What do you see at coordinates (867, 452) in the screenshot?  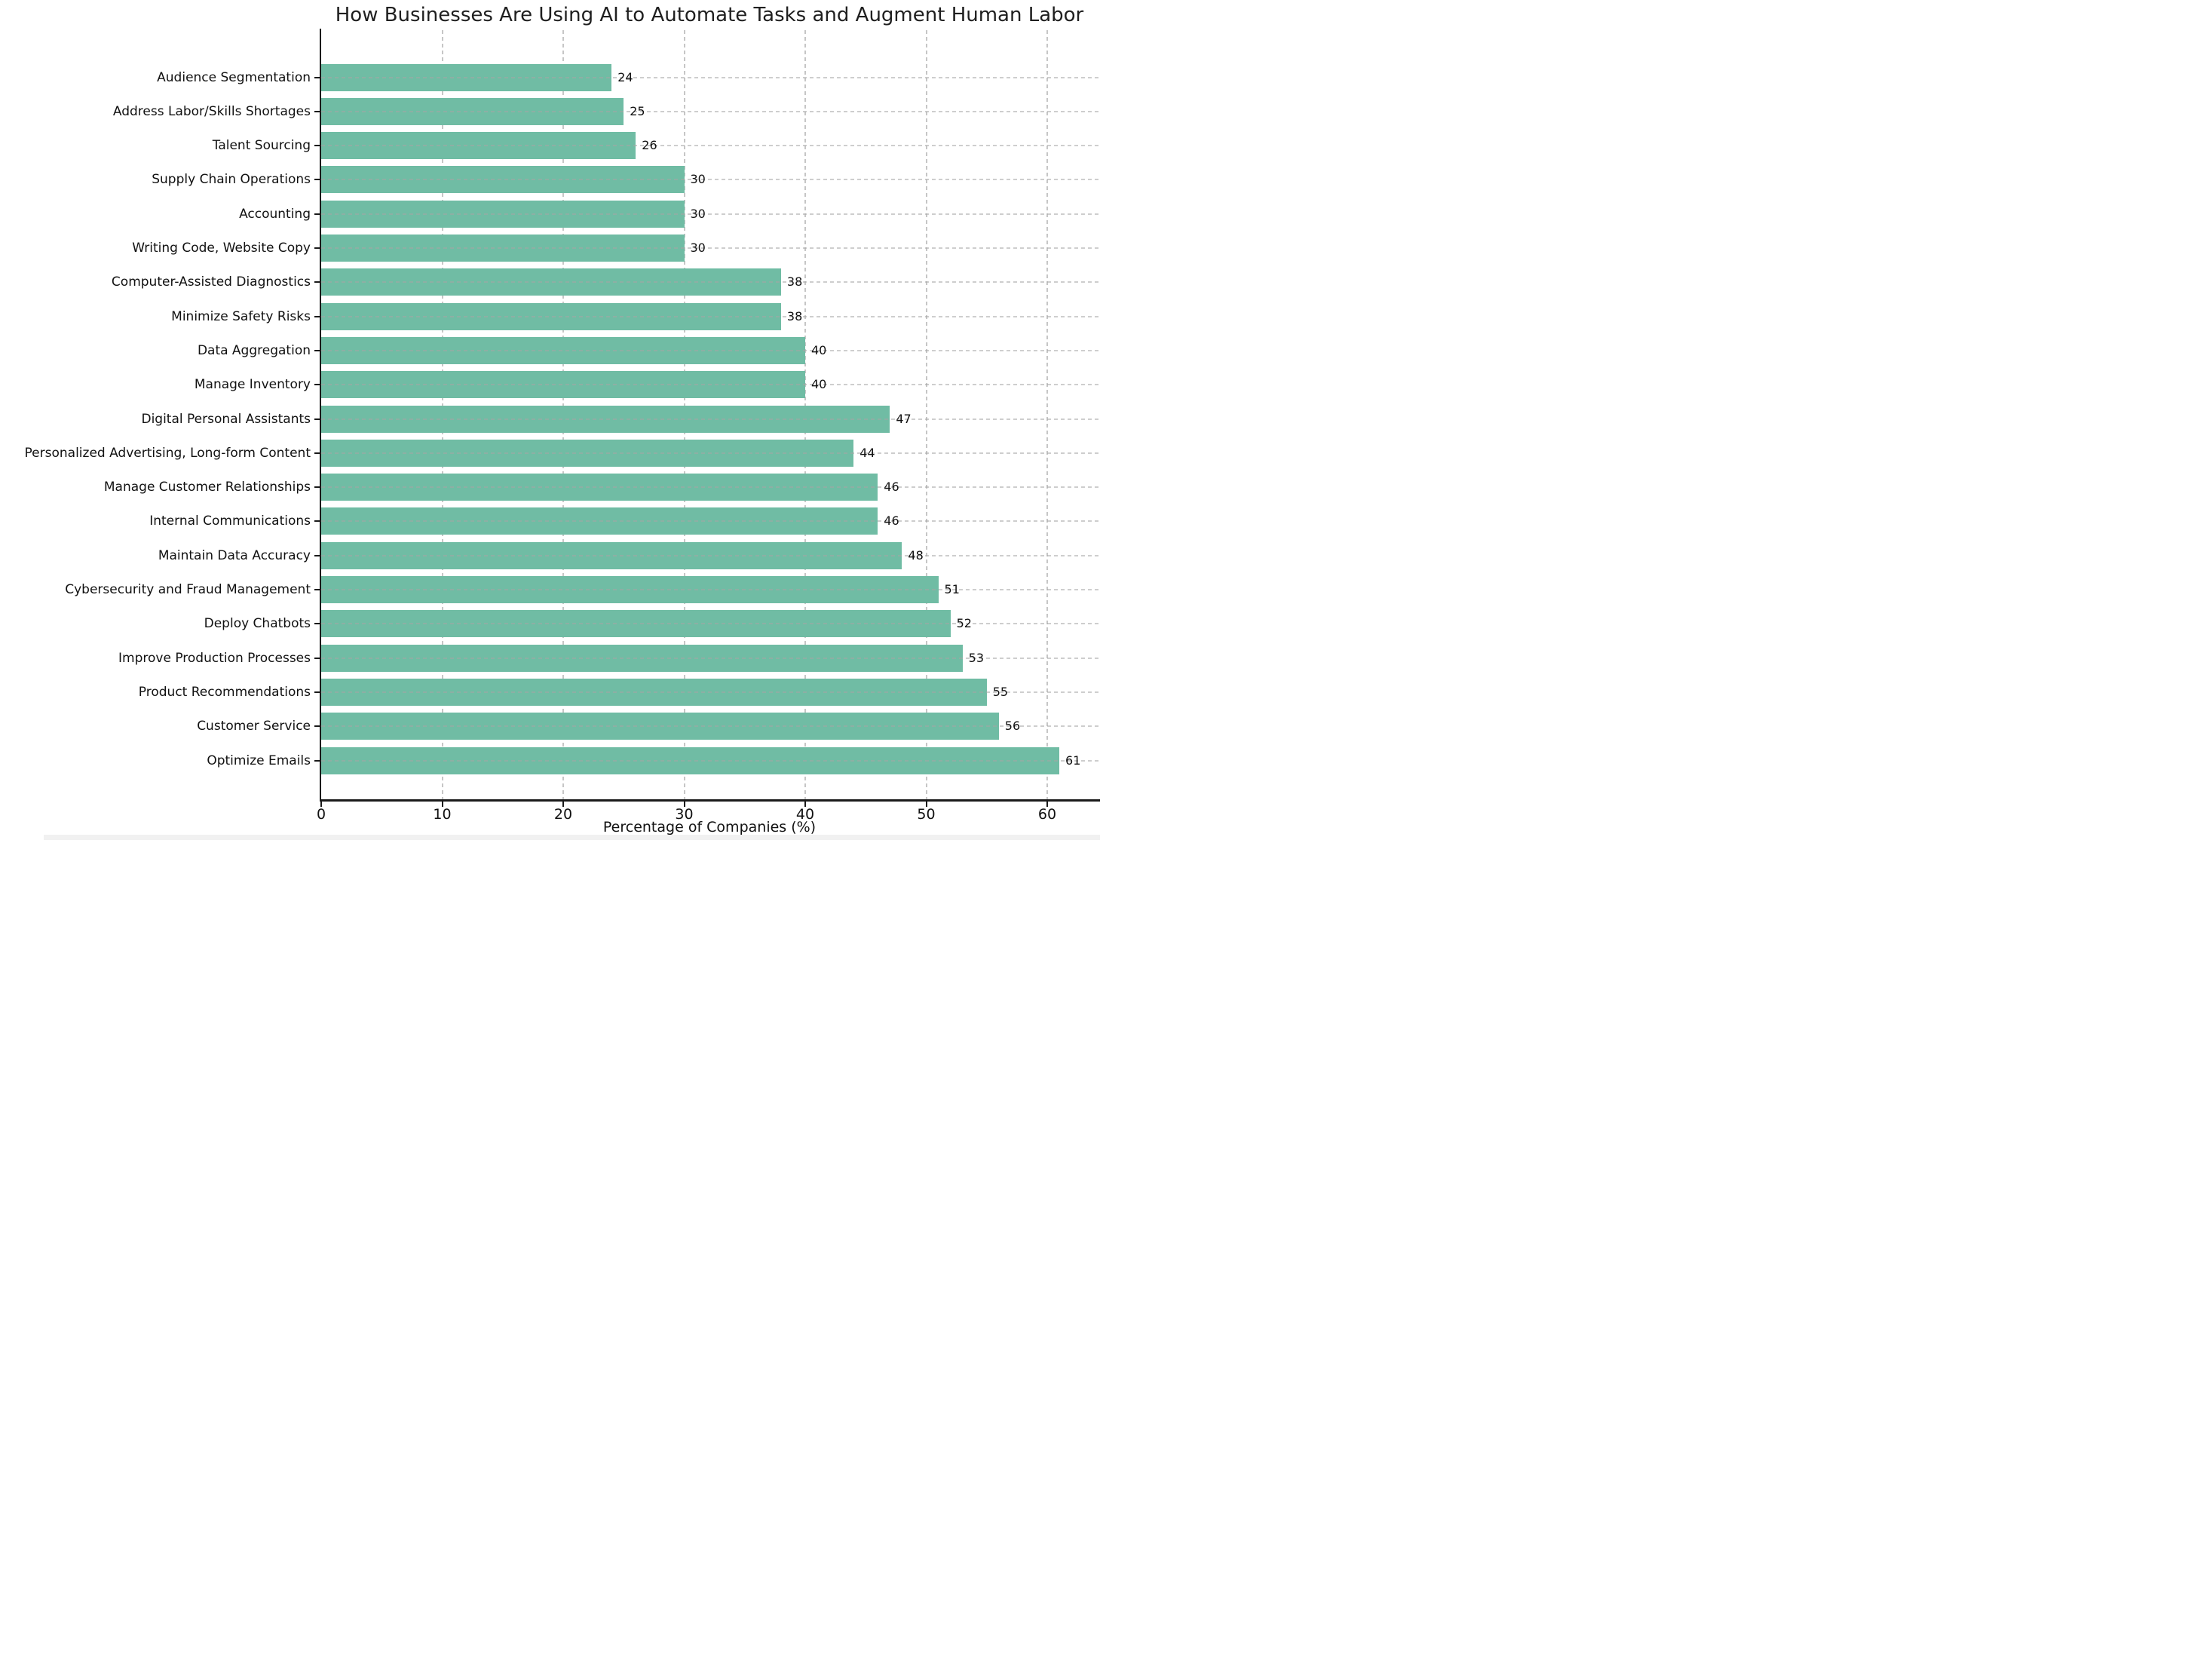 I see `bar-value-label: 44` at bounding box center [867, 452].